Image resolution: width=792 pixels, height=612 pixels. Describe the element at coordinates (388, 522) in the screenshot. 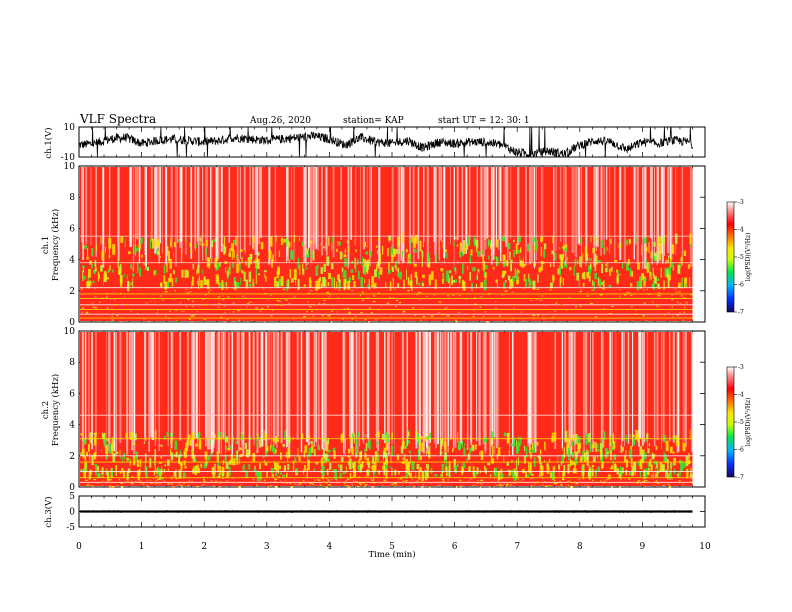

I see `ch3-waveform-panel: 50-50 1 2 3 4 5 6 7 8 9 10` at that location.